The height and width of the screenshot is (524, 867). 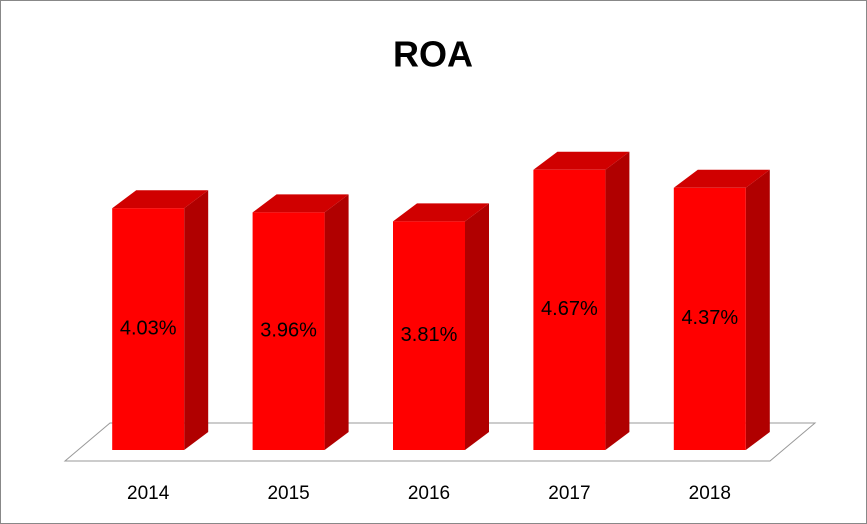 I want to click on data-label: 4.67%, so click(x=569, y=309).